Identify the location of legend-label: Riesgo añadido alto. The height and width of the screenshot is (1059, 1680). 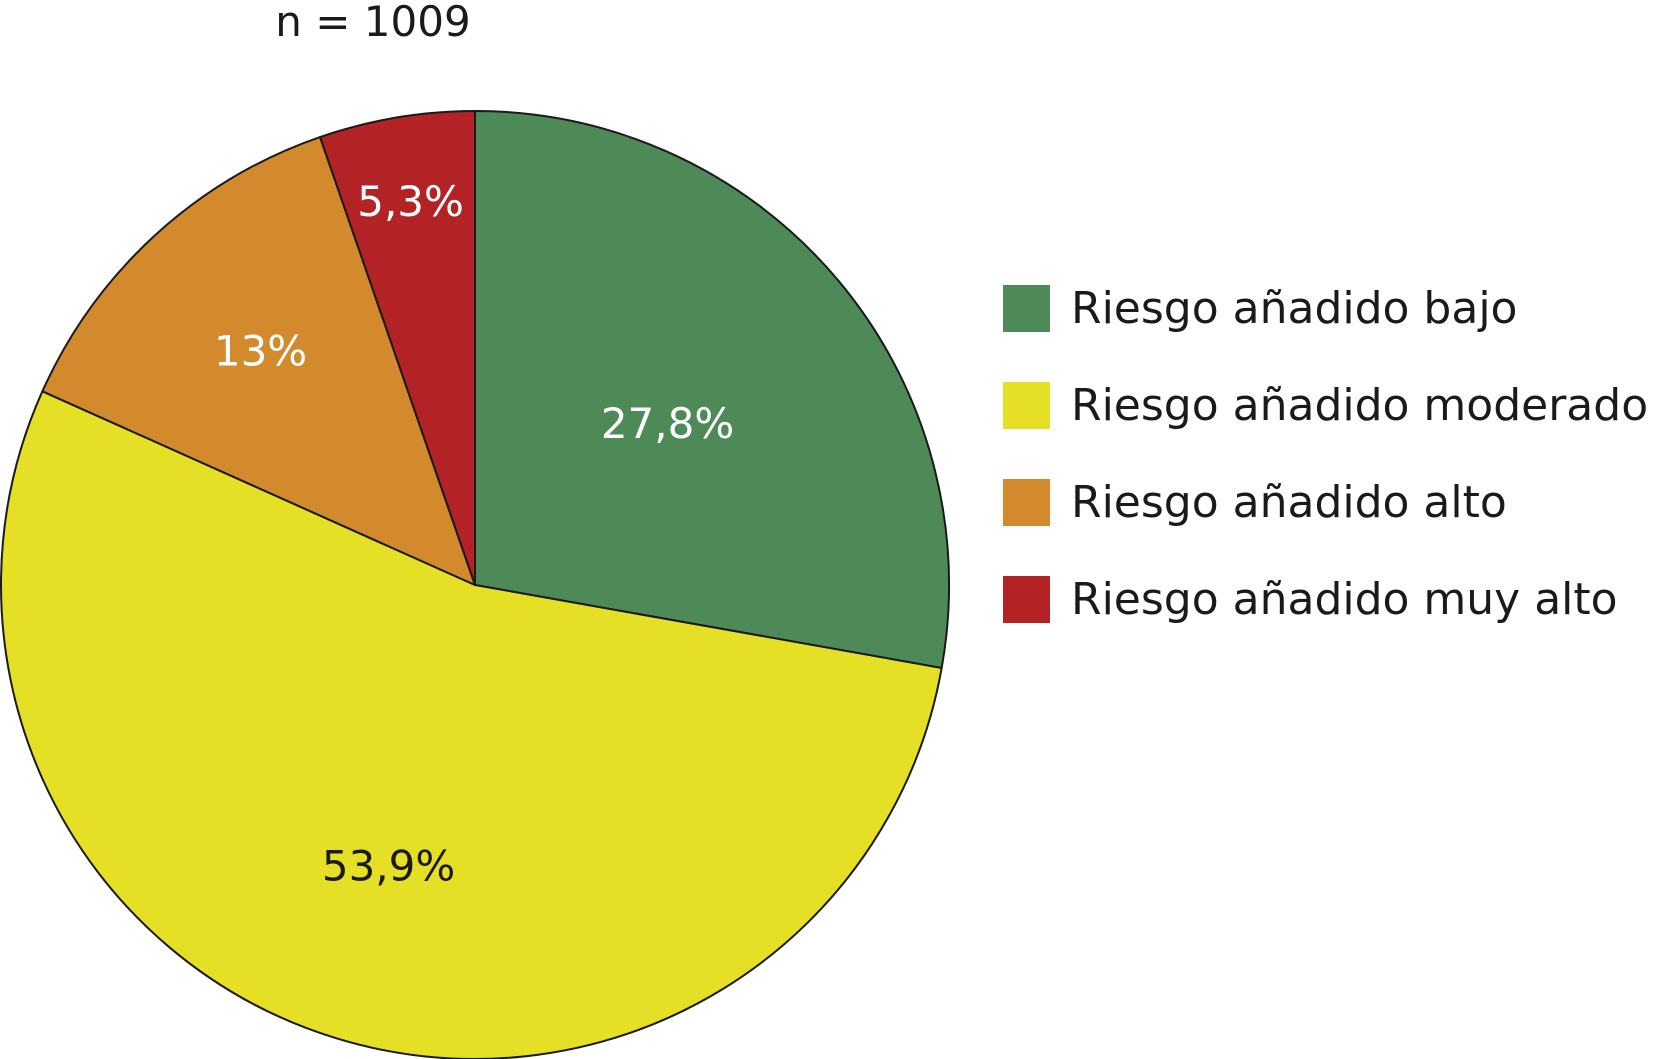
(1289, 502).